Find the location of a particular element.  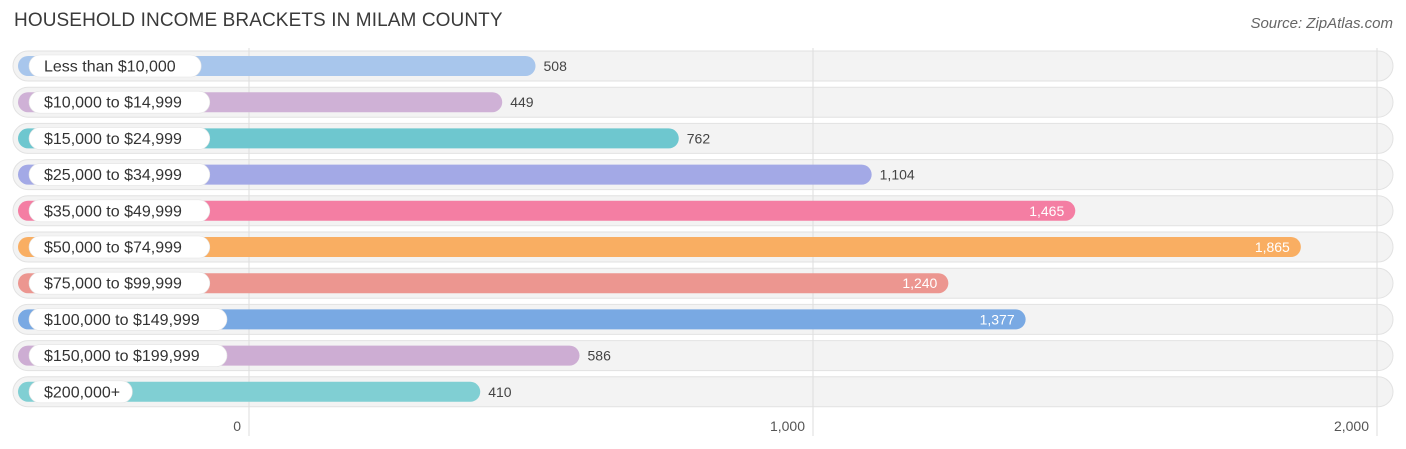

category-label: $150,000 to $199,999 is located at coordinates (122, 356).